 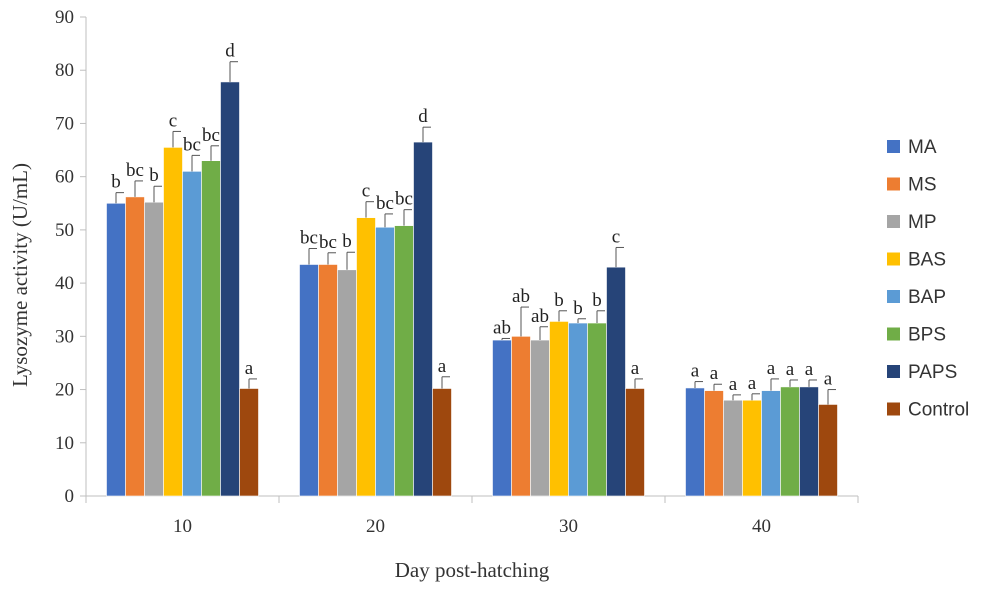 What do you see at coordinates (893, 259) in the screenshot?
I see `legend-swatch-bas` at bounding box center [893, 259].